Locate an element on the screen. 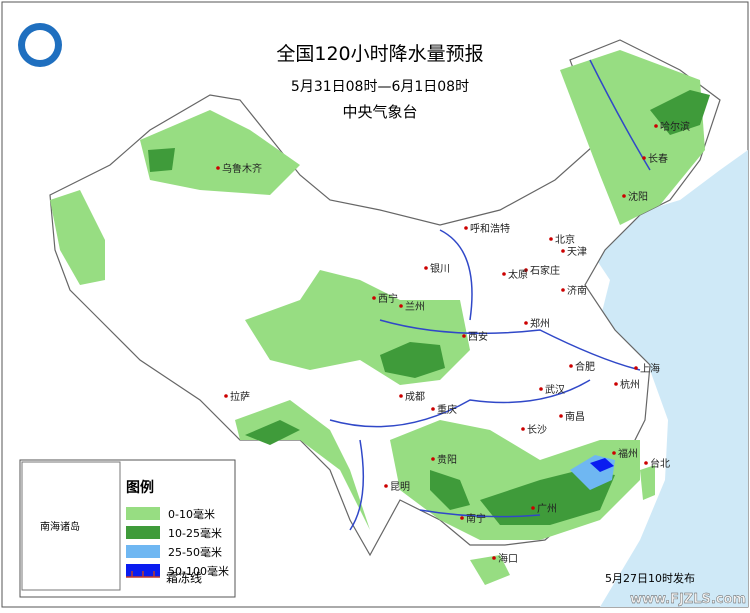  city-label: 长沙 is located at coordinates (537, 430).